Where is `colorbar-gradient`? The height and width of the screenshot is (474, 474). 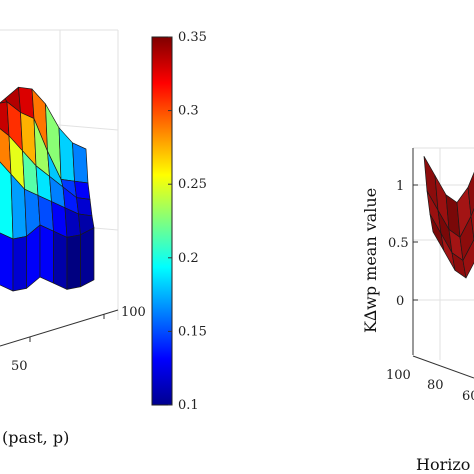
colorbar-gradient is located at coordinates (162, 221).